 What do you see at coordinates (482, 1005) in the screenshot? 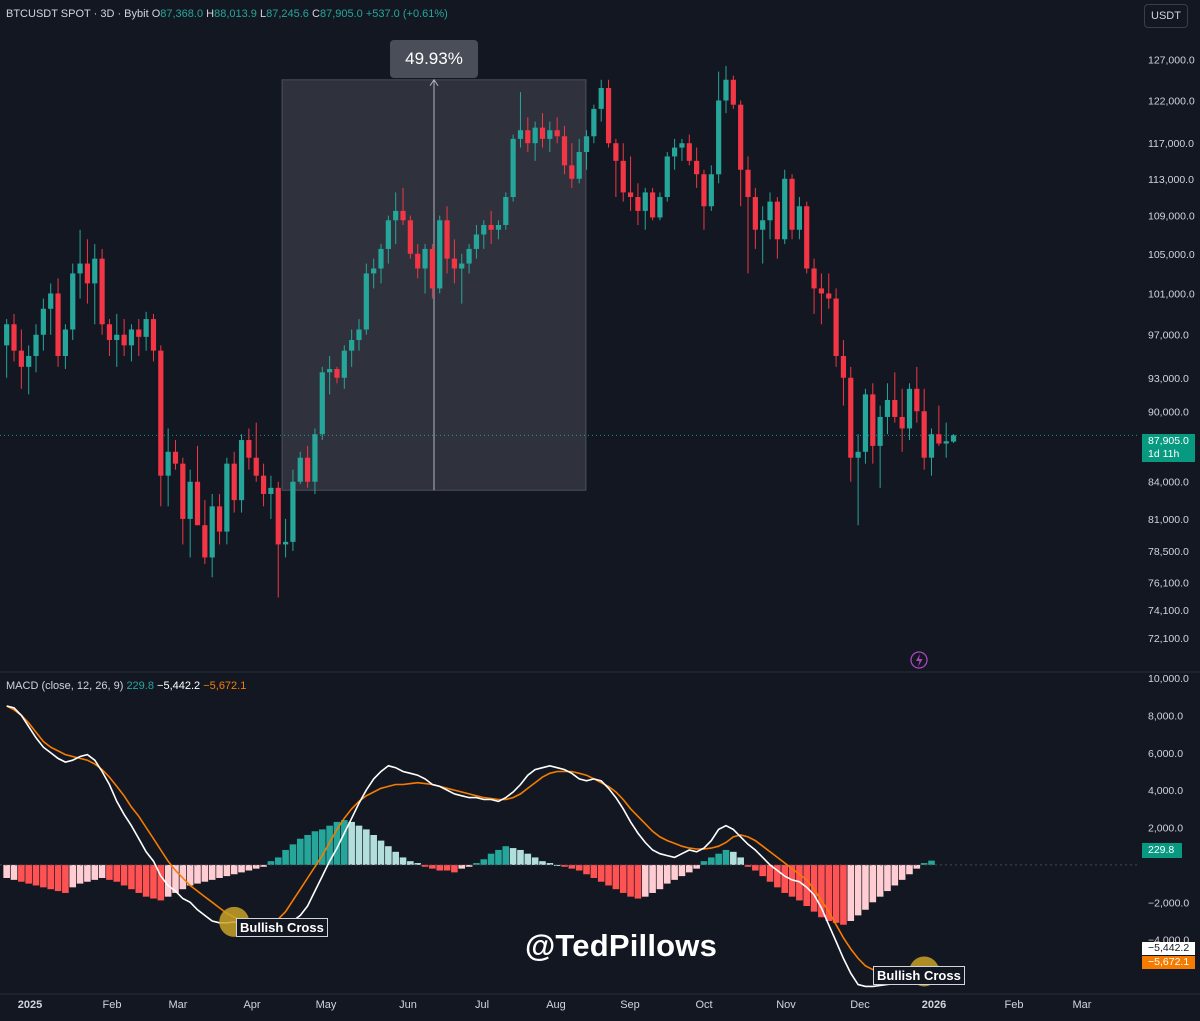
I see `time-axis-label: Jul` at bounding box center [482, 1005].